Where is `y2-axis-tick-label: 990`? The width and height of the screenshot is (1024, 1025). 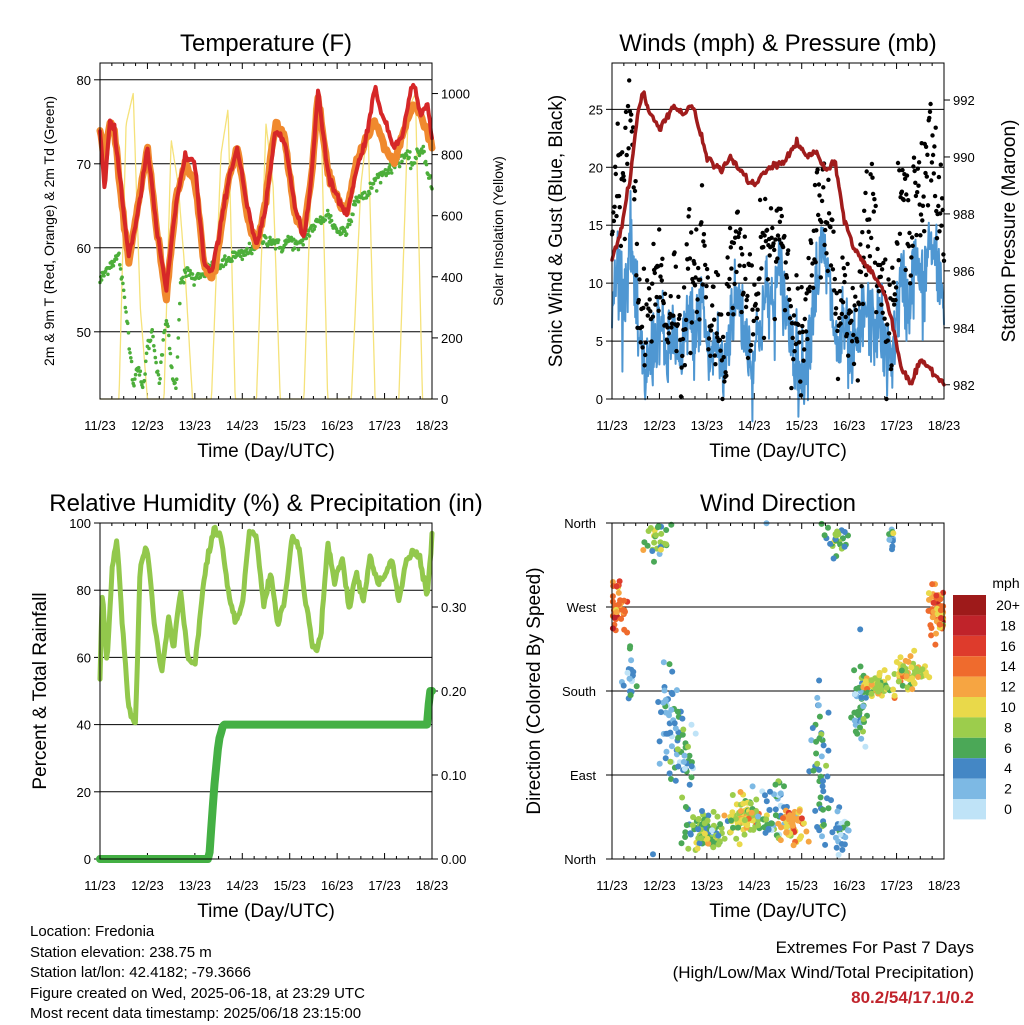 y2-axis-tick-label: 990 is located at coordinates (964, 157).